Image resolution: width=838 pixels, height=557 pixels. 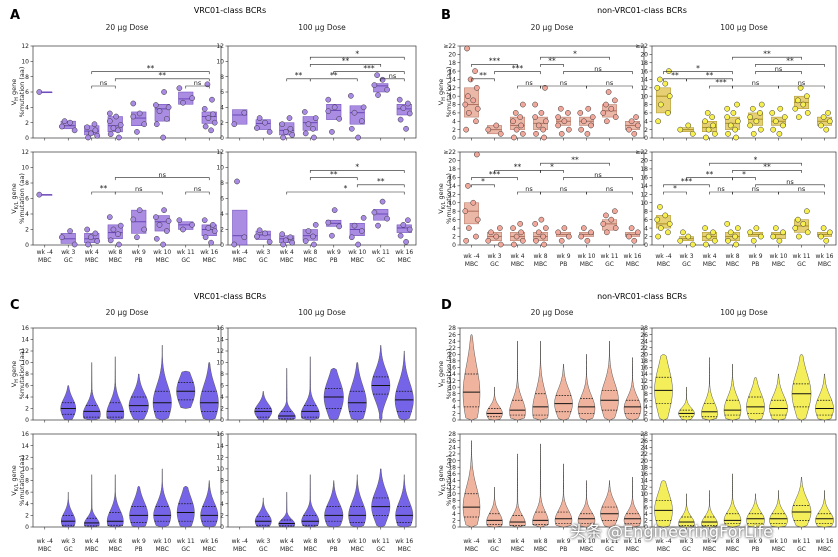 What do you see at coordinates (495, 174) in the screenshot?
I see `sig-label: ***` at bounding box center [495, 174].